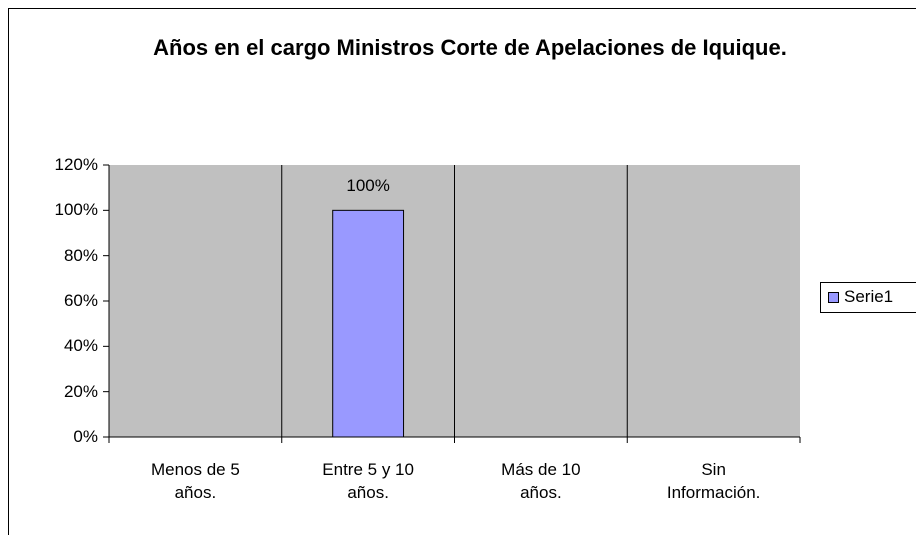 This screenshot has width=916, height=535. What do you see at coordinates (869, 296) in the screenshot?
I see `legend-label: Serie1` at bounding box center [869, 296].